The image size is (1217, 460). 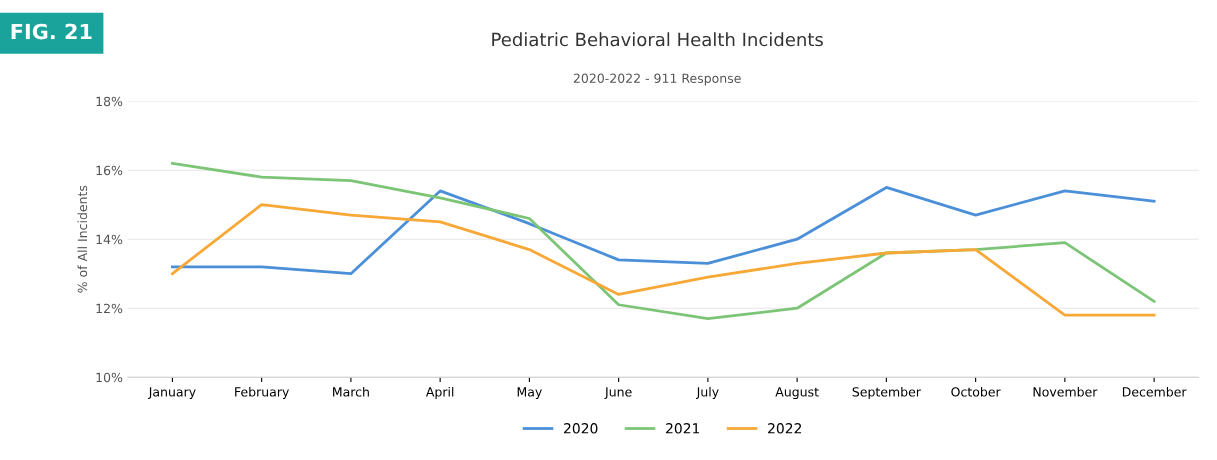 I want to click on legend-label: 2021, so click(x=683, y=428).